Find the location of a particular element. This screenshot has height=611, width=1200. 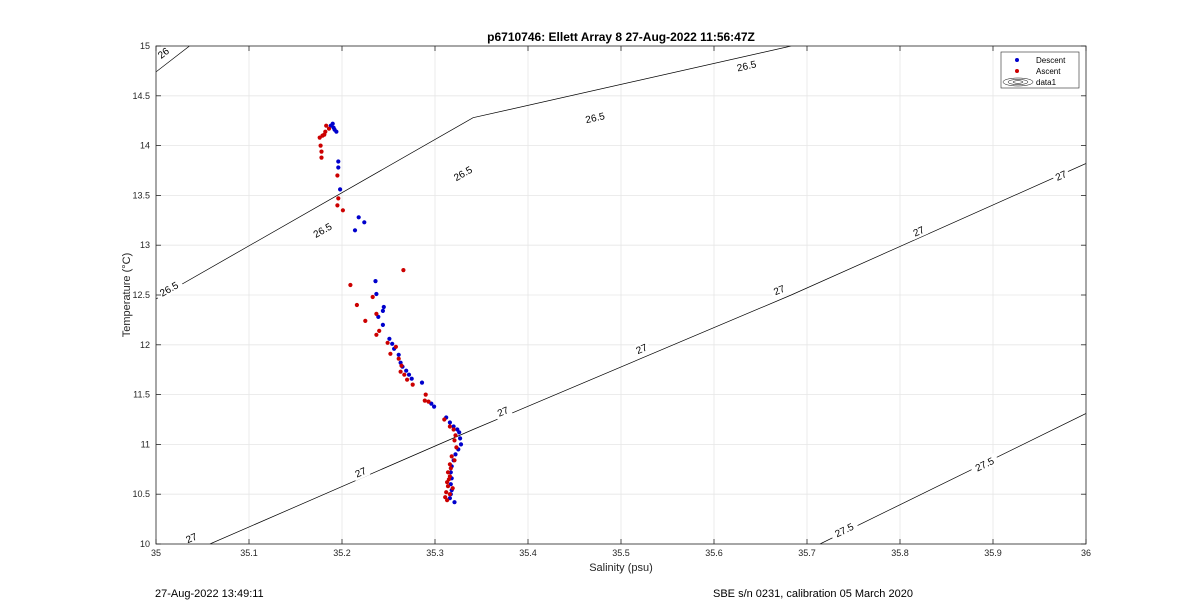

legend-contour-icon is located at coordinates (1018, 82).